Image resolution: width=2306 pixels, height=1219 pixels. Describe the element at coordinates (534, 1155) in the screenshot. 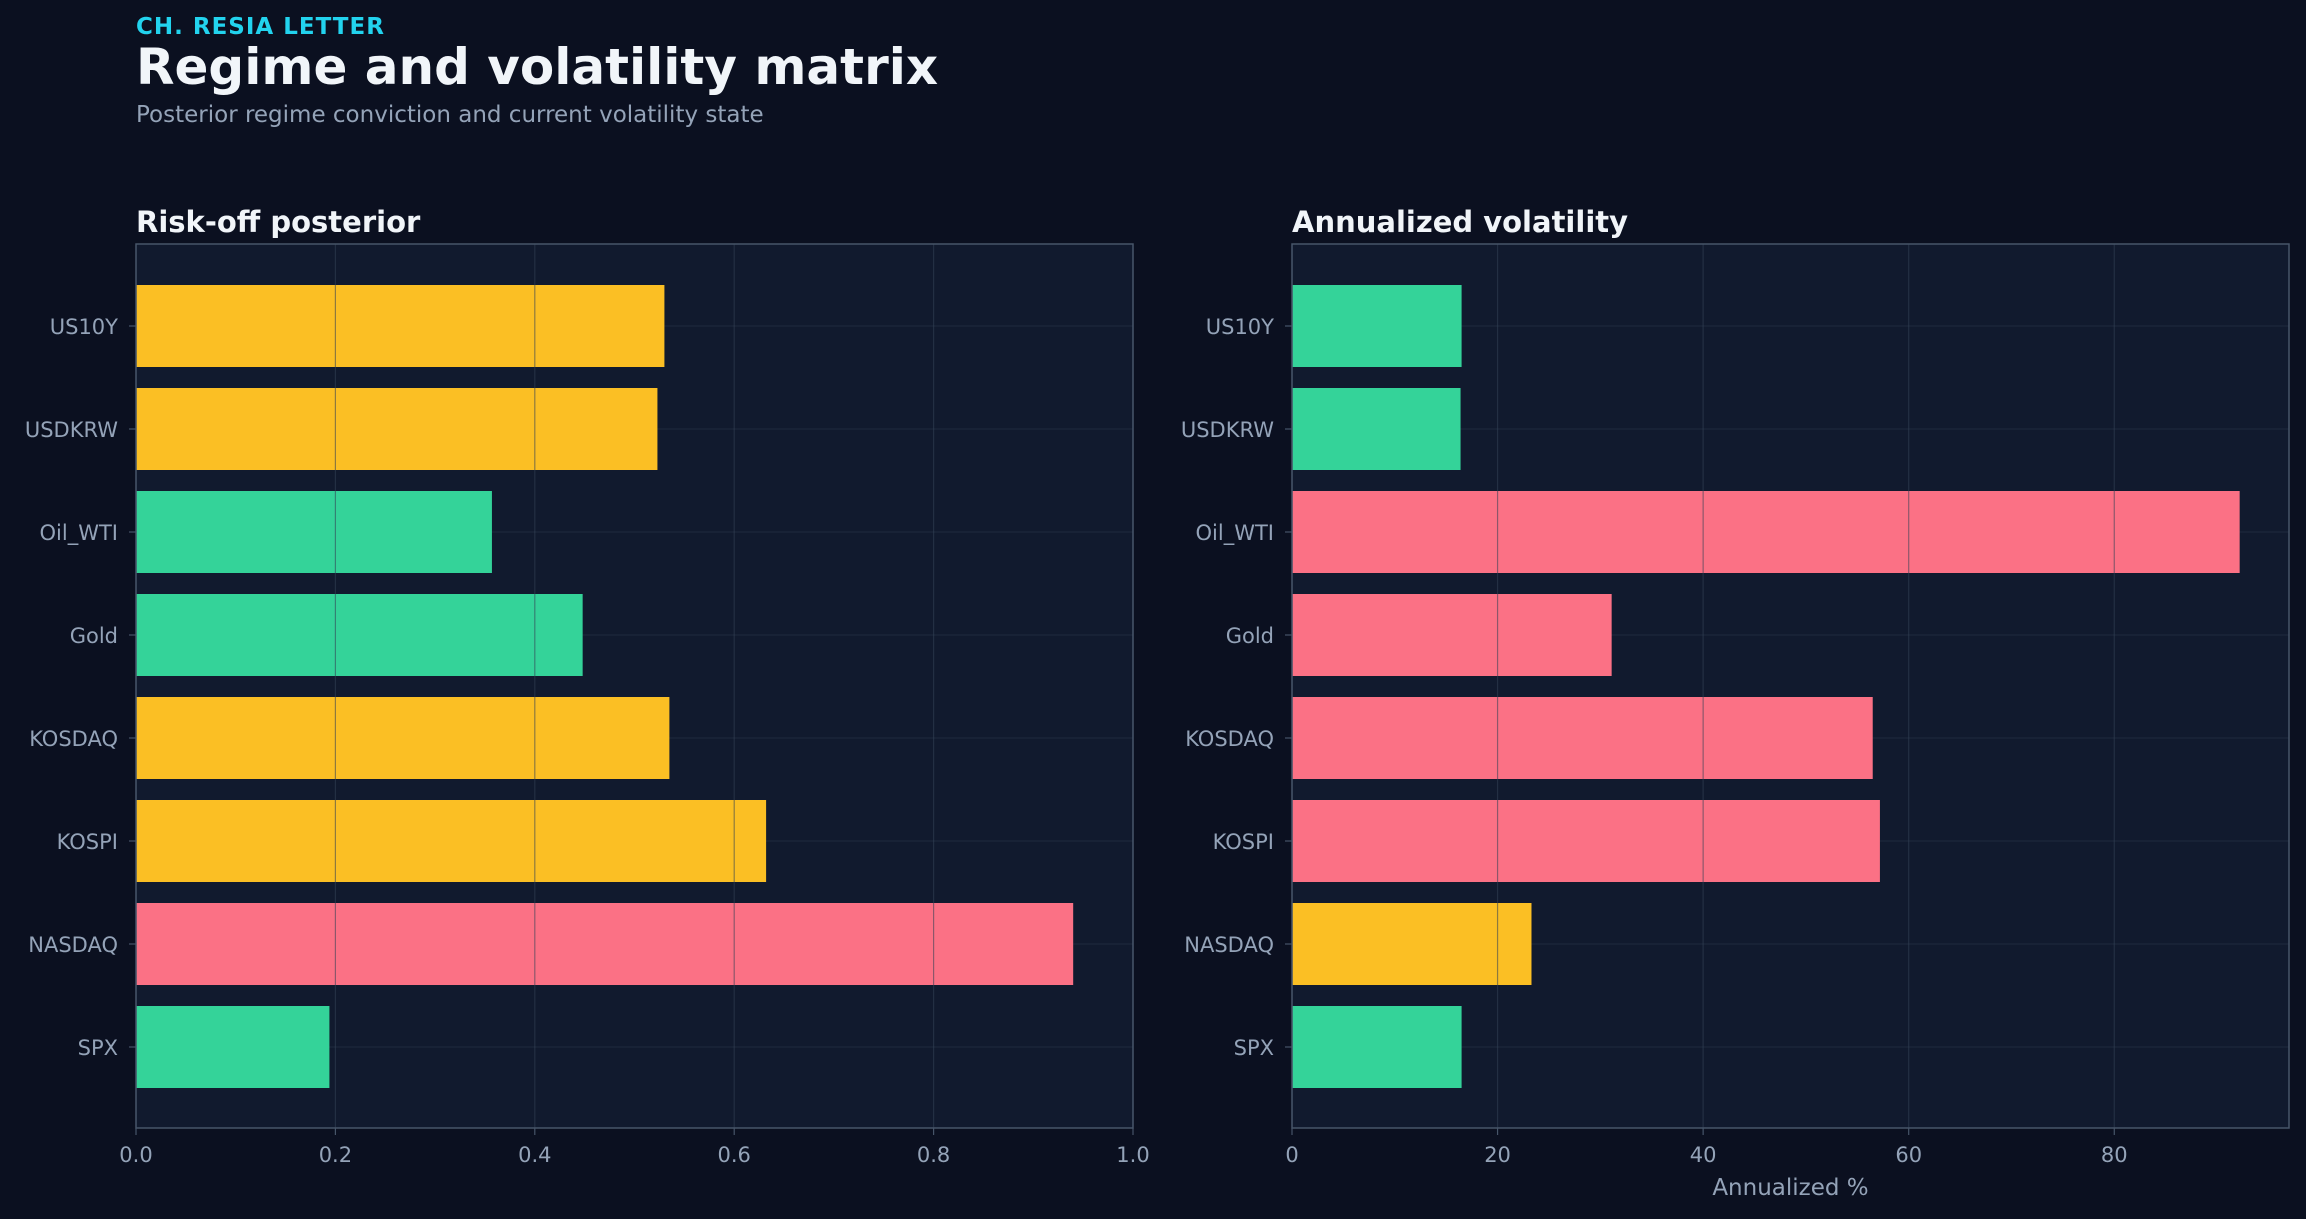

I see `x-tick-label: 0.4` at that location.